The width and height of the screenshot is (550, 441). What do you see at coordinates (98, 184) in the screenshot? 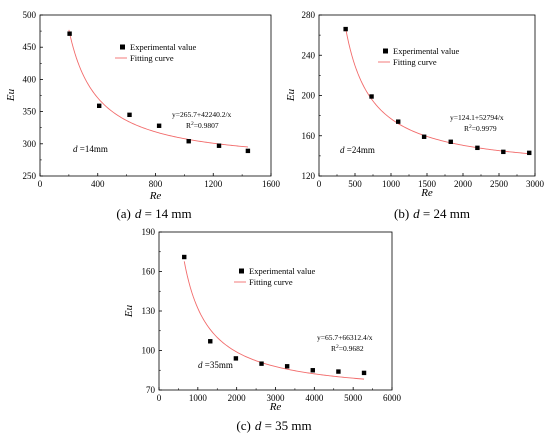
I see `x-tick-label: 400` at bounding box center [98, 184].